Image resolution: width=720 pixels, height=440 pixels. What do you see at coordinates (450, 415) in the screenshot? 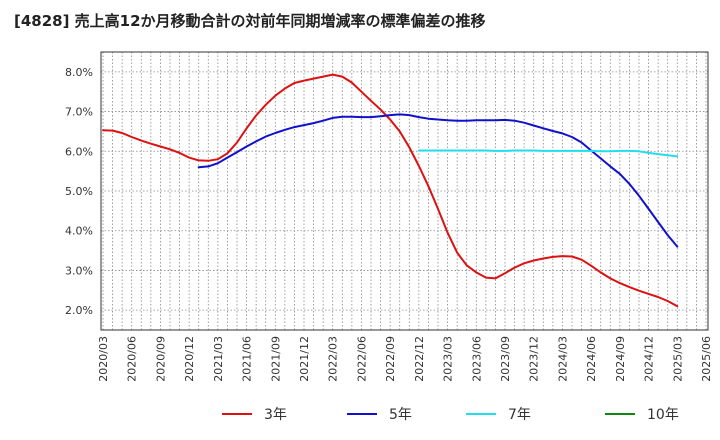
I see `legend: 3年 5年 7年 10年` at bounding box center [450, 415].